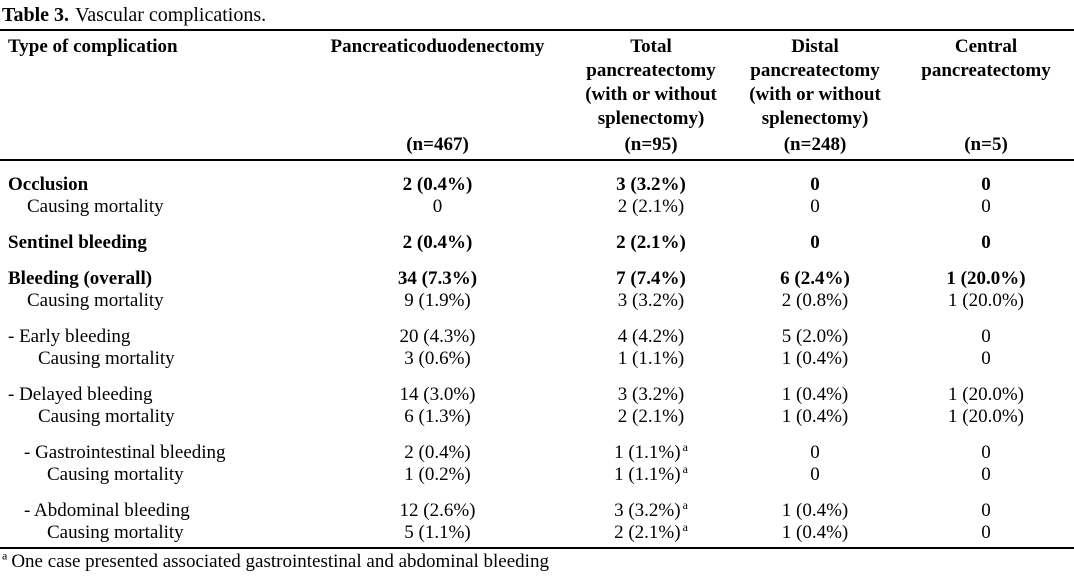 Image resolution: width=1074 pixels, height=577 pixels. I want to click on cell: 6 (2.4%), so click(815, 278).